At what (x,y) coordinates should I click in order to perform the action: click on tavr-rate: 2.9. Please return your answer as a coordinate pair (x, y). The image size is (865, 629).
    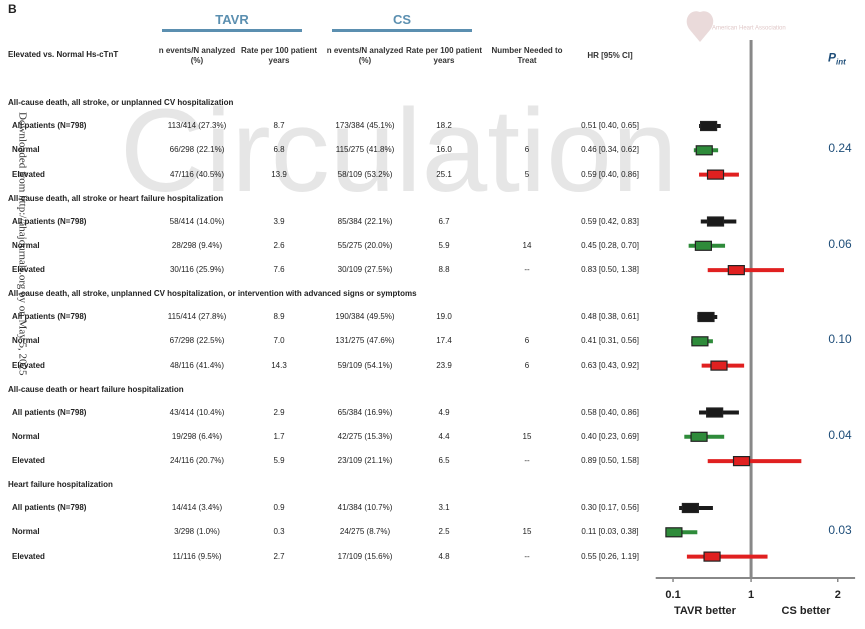
    Looking at the image, I should click on (279, 412).